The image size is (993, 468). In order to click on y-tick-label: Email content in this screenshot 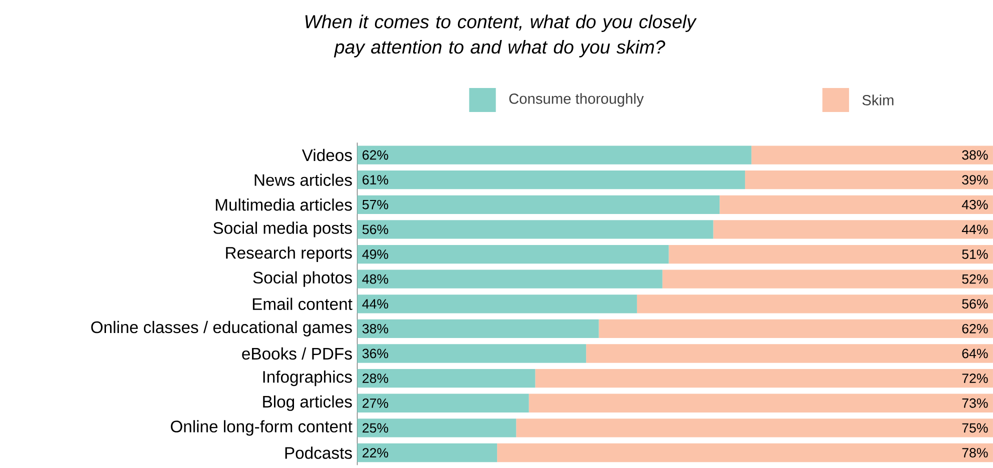, I will do `click(302, 304)`.